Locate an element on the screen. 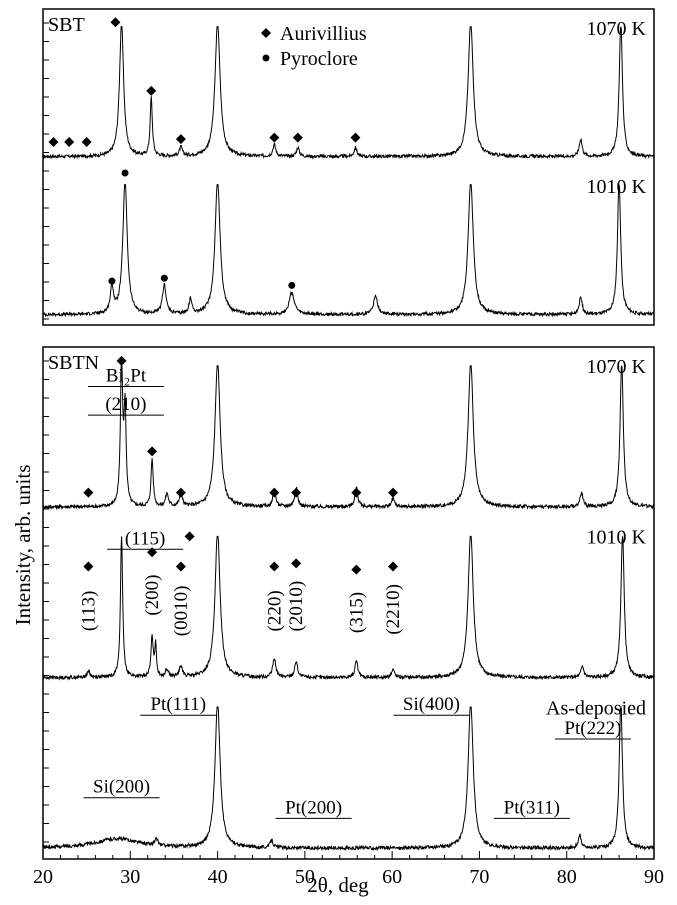  peak-annotation: Si(400) is located at coordinates (431, 704).